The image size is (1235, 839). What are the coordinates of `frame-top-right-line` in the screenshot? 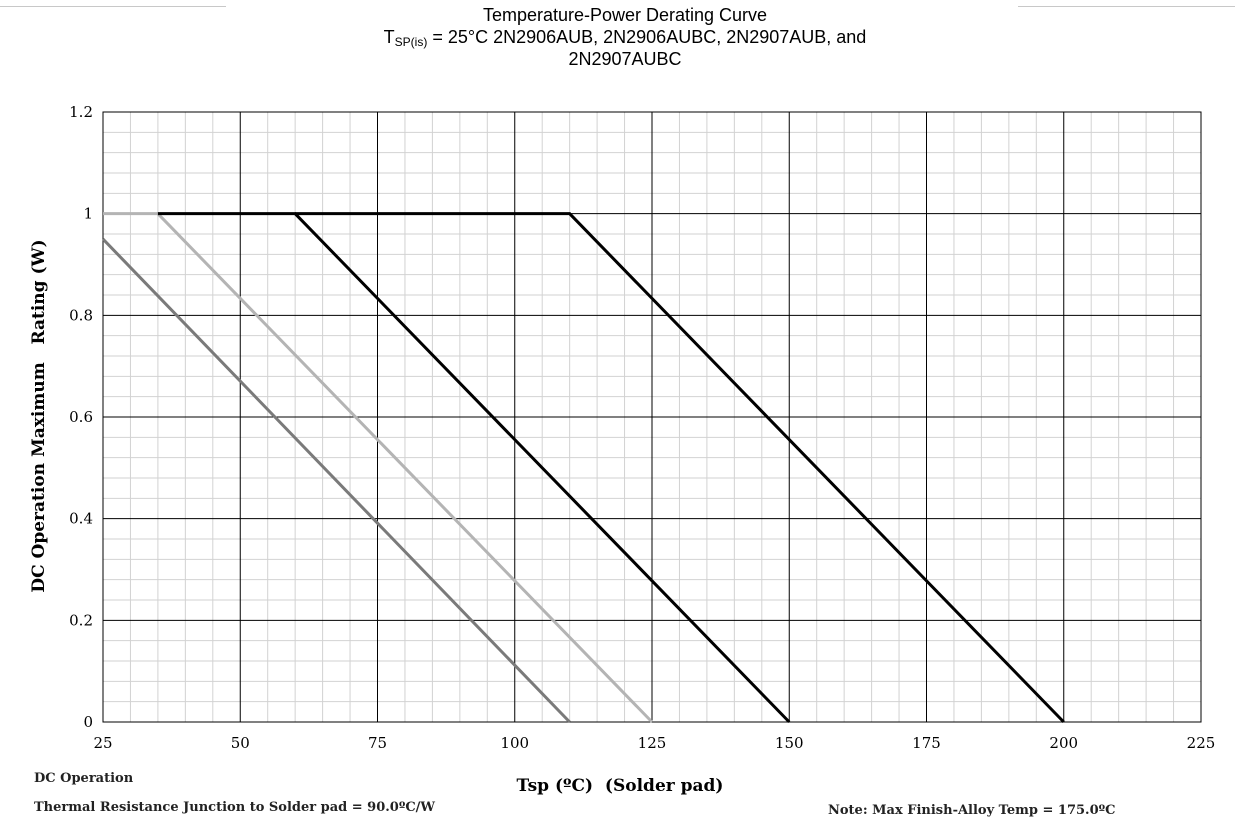 It's located at (1126, 6).